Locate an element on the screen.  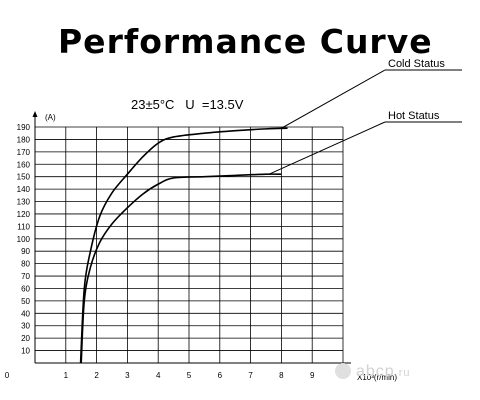
y-tick-label: 120 is located at coordinates (24, 214).